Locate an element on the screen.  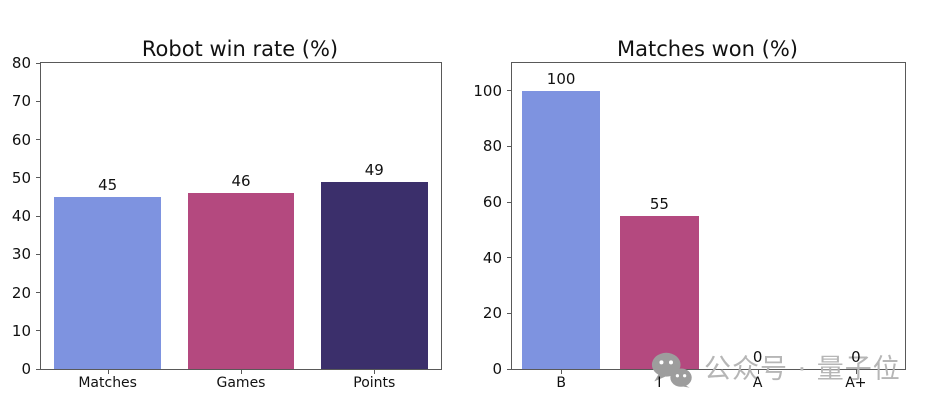
x-axis-category-label: Points is located at coordinates (374, 383).